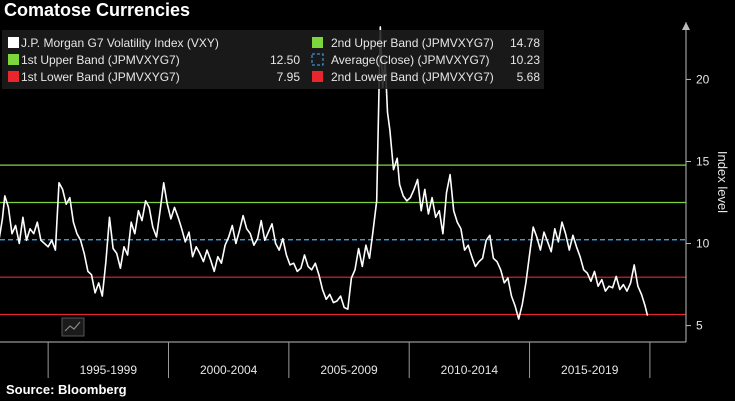 The width and height of the screenshot is (735, 401). I want to click on legend-value-3: 10.23, so click(525, 60).